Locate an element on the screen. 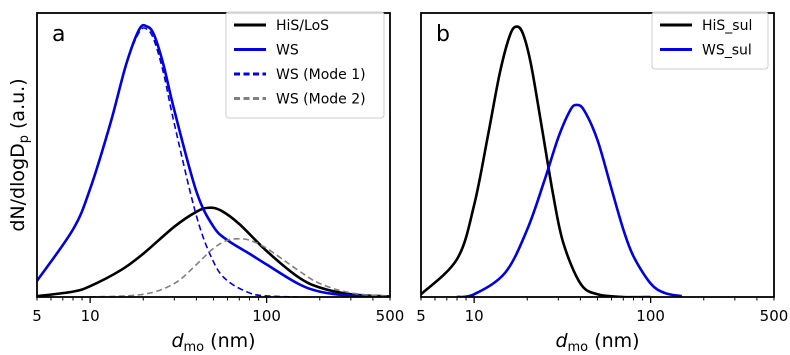  panel-b-label: b is located at coordinates (443, 34).